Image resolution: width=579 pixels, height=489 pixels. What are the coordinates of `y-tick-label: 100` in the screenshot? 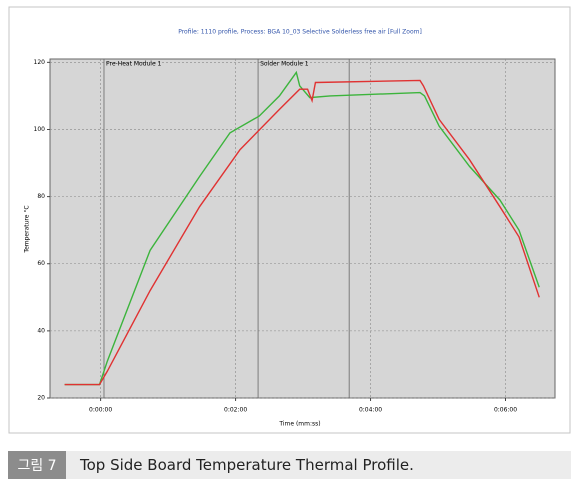 It's located at (40, 129).